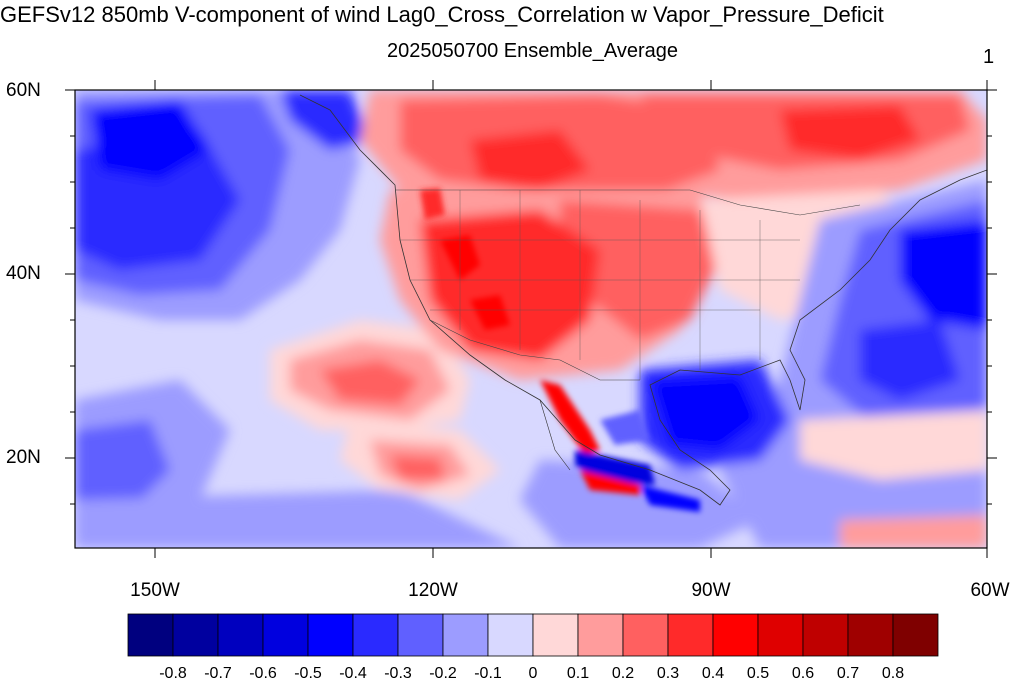 This screenshot has width=1020, height=683. Describe the element at coordinates (398, 673) in the screenshot. I see `colorbar-label: -0.3` at that location.